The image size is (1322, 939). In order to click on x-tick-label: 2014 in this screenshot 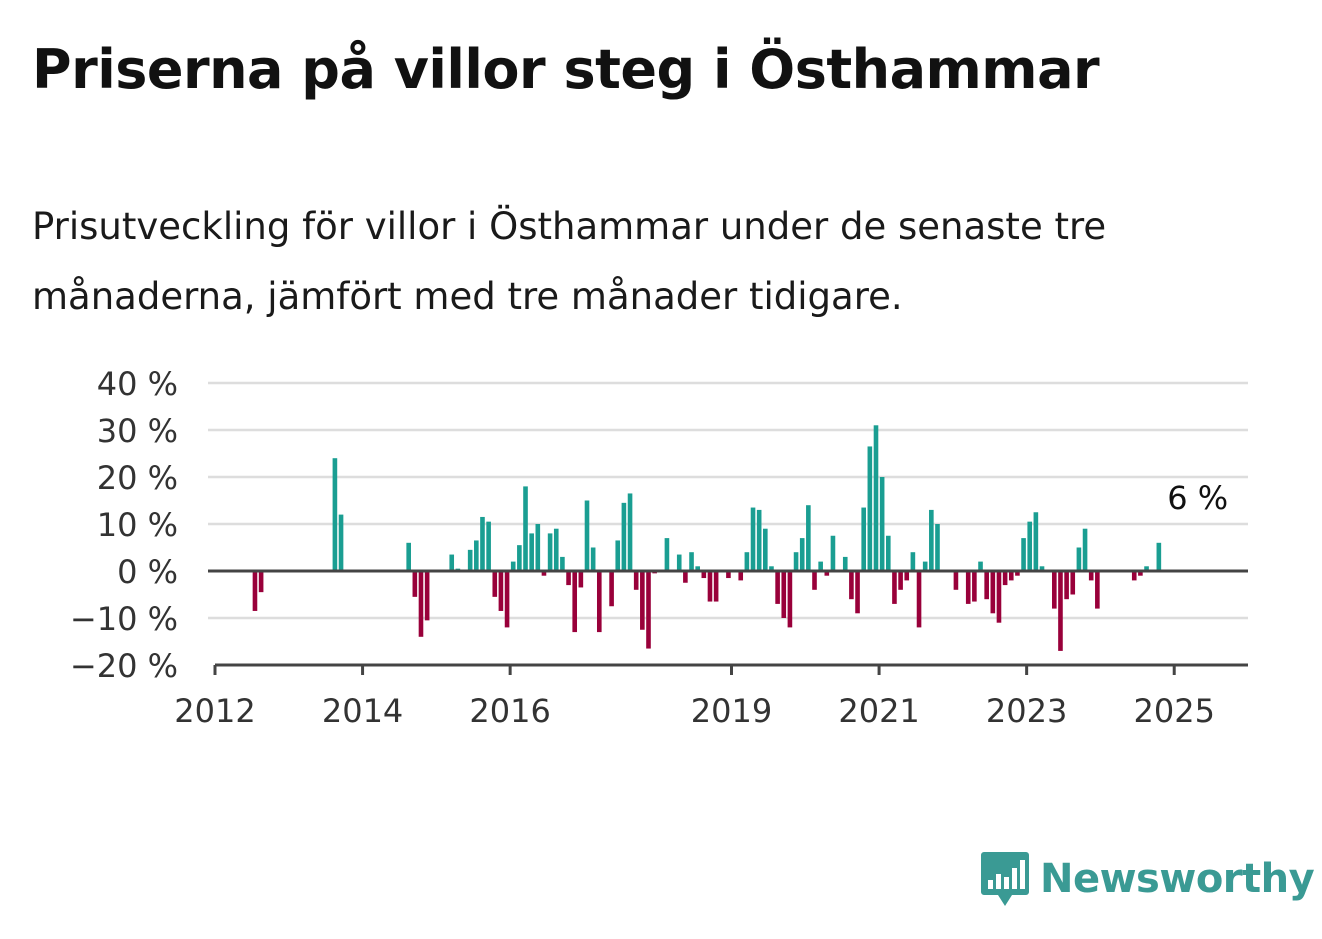, I will do `click(362, 711)`.